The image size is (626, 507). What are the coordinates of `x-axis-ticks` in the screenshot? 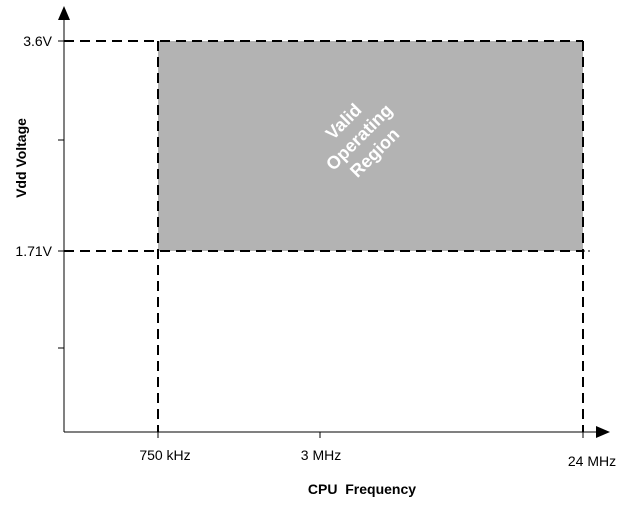 It's located at (370, 435).